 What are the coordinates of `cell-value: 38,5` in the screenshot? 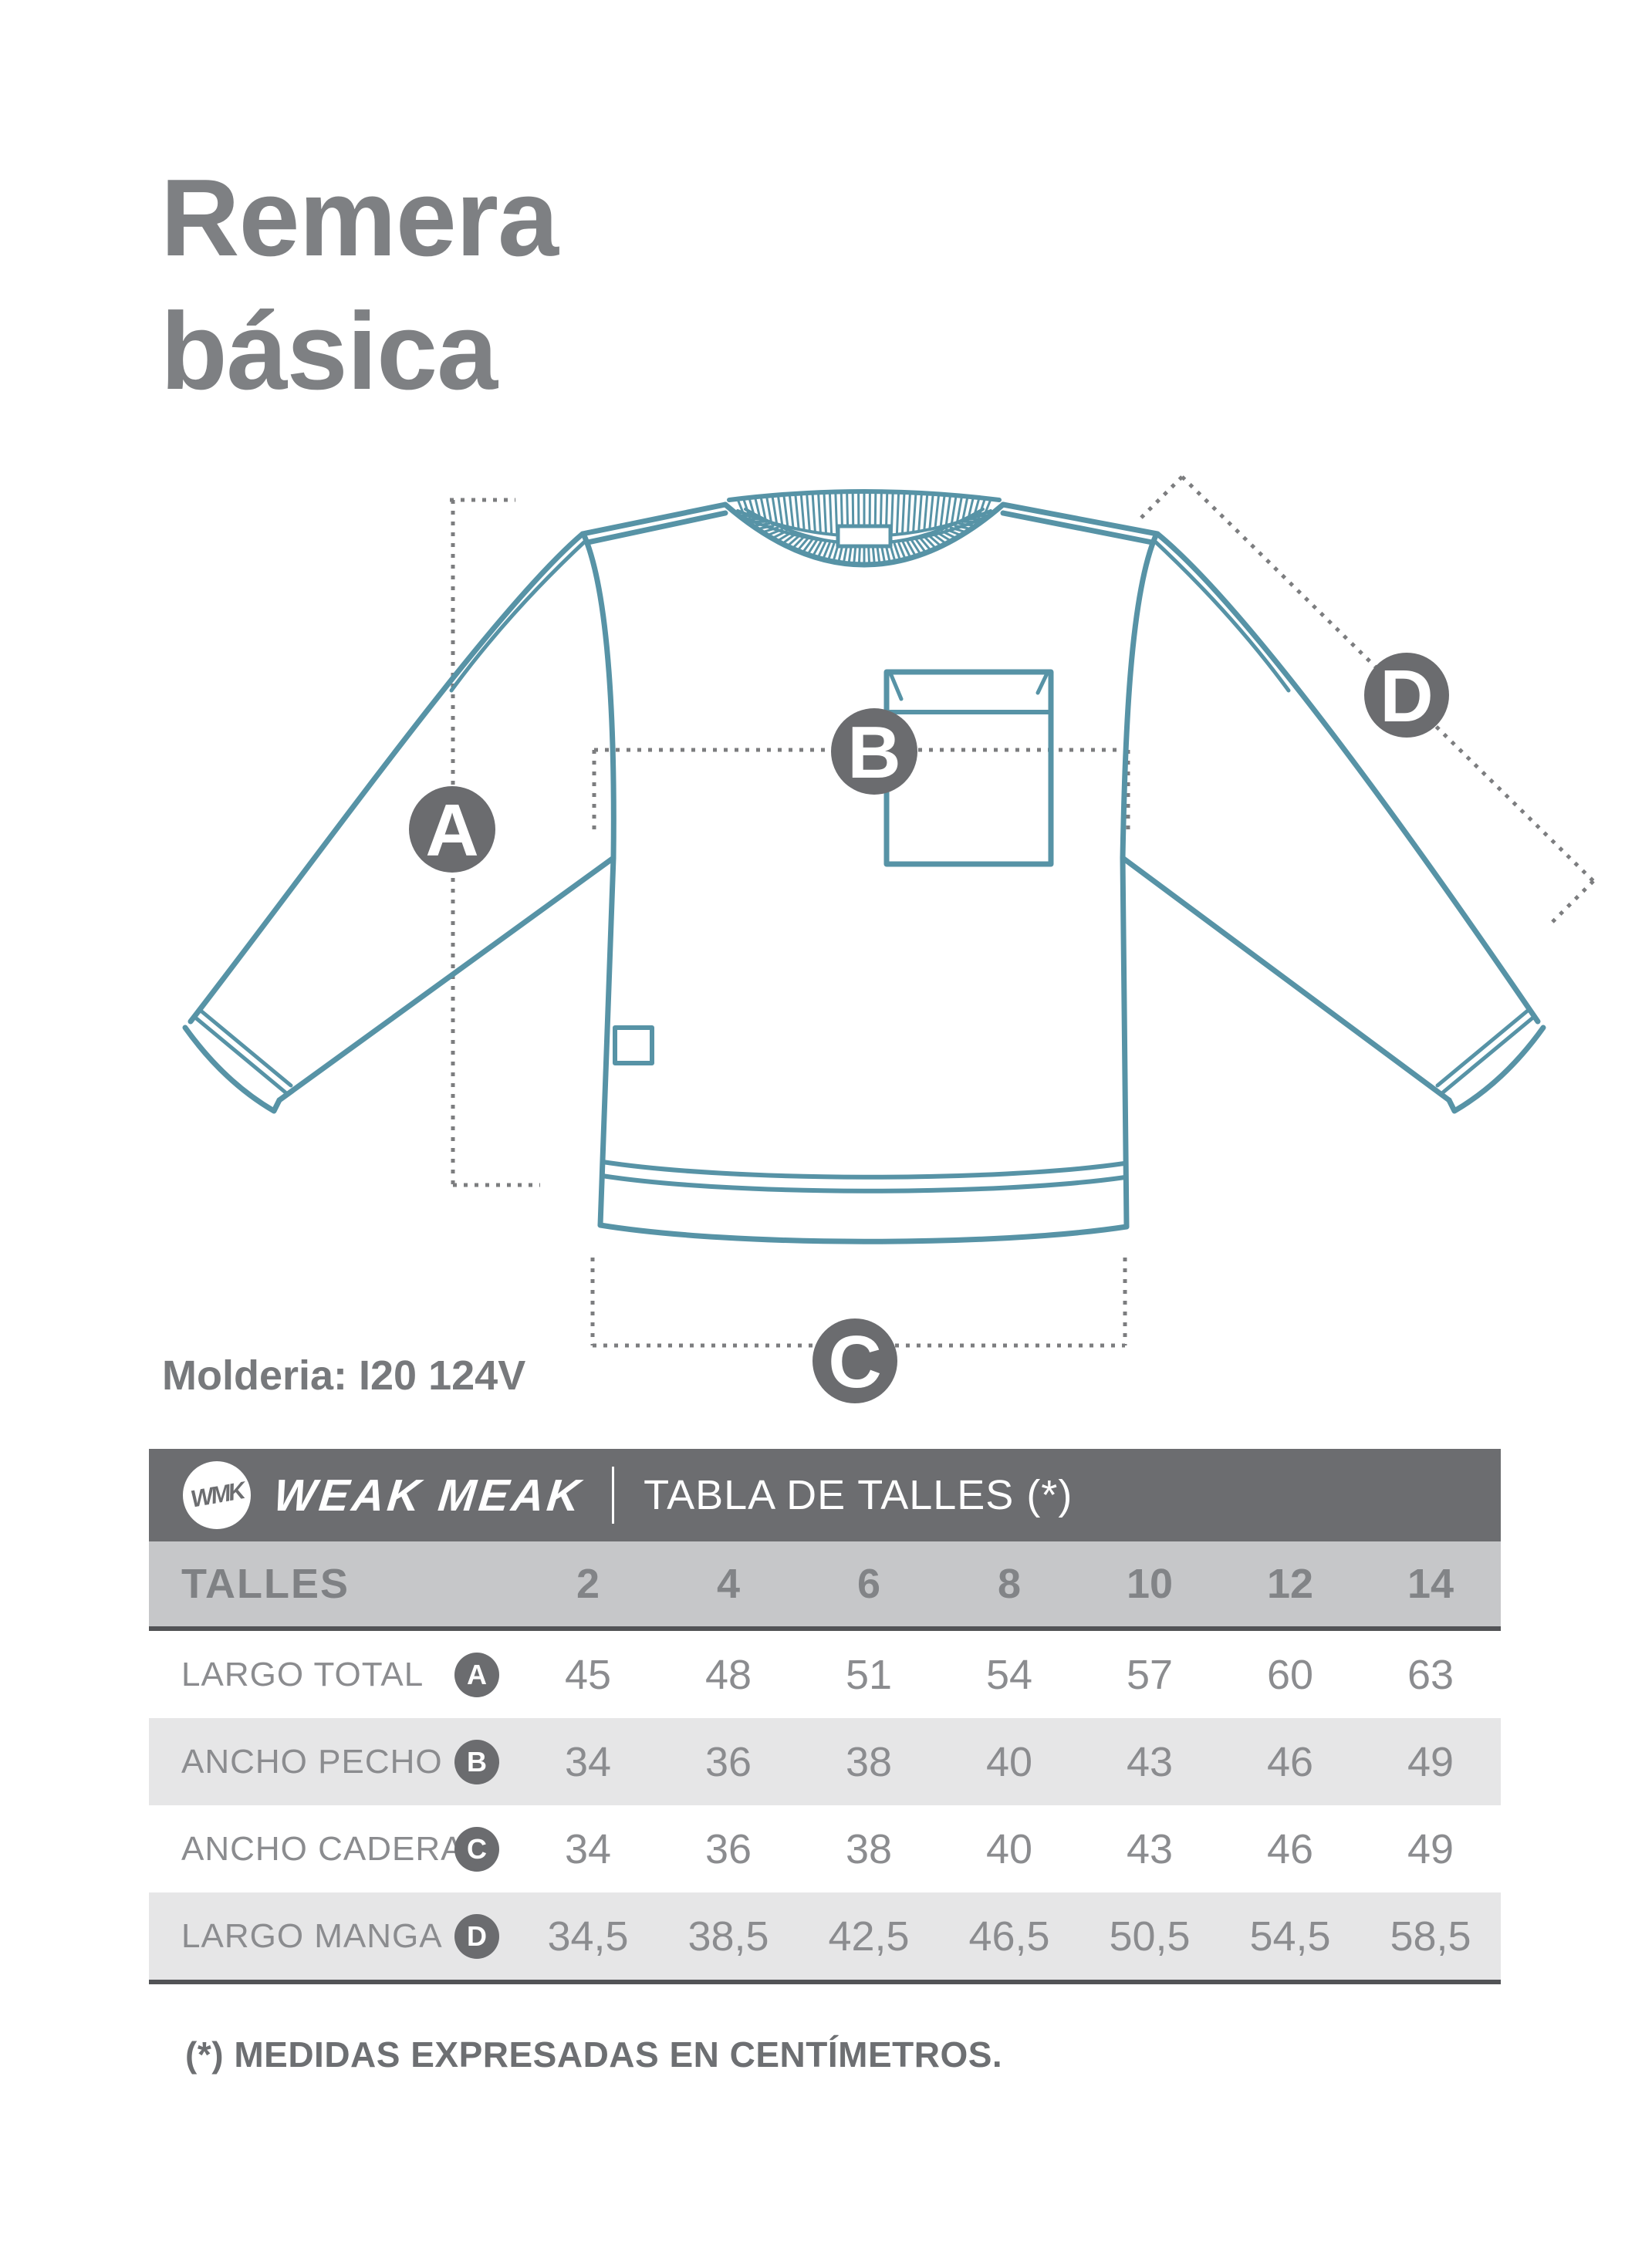 It's located at (728, 1937).